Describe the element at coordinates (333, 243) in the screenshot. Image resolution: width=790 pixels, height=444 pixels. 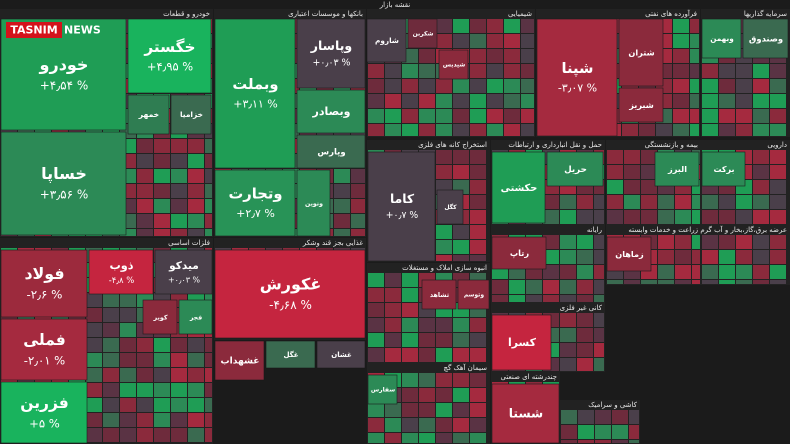
I see `sector-label: غذایی بجز قند وشکر` at that location.